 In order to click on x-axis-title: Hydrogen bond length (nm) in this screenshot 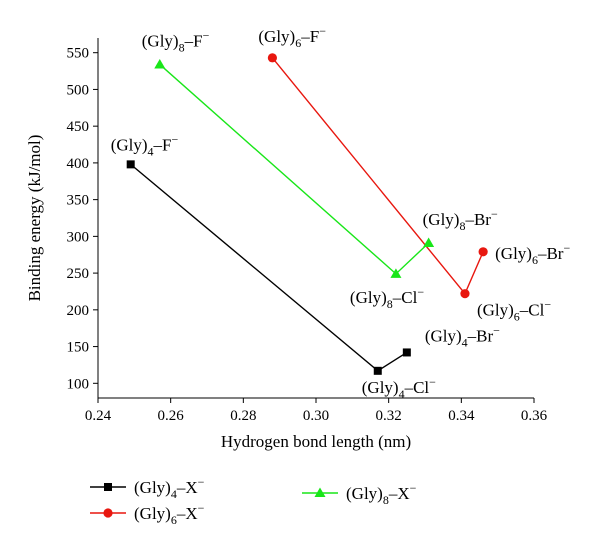, I will do `click(316, 441)`.